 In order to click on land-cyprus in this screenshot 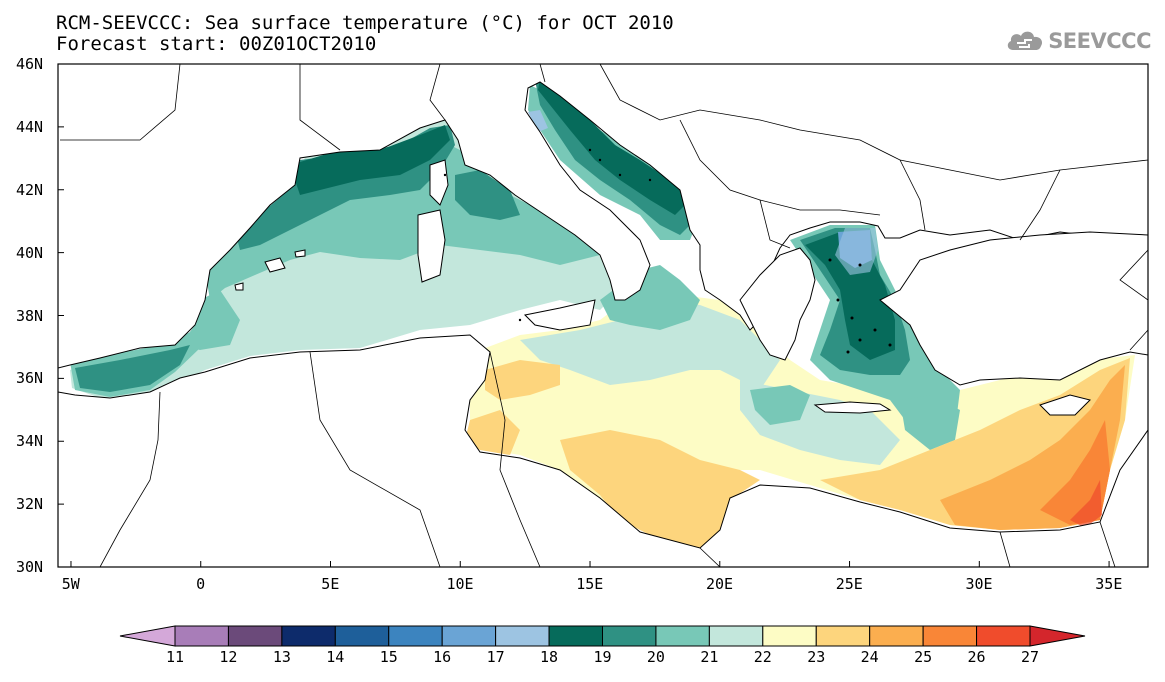, I will do `click(1065, 405)`.